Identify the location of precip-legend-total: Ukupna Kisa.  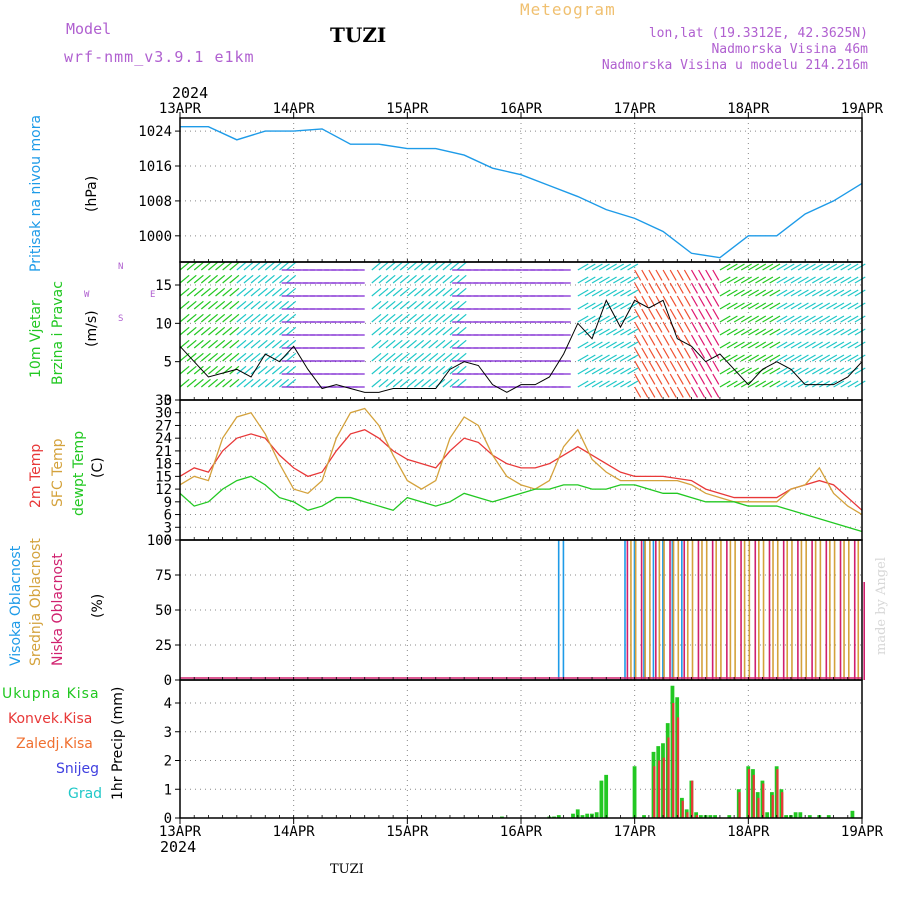
(51, 694).